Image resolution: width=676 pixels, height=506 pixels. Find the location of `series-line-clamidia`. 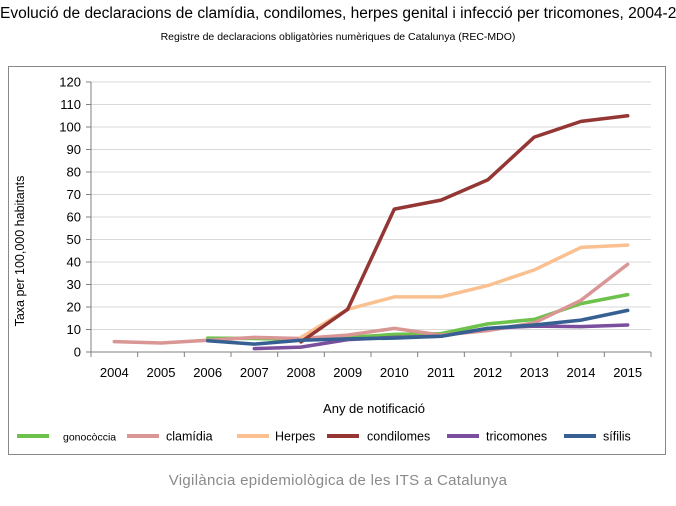

series-line-clamidia is located at coordinates (371, 303).